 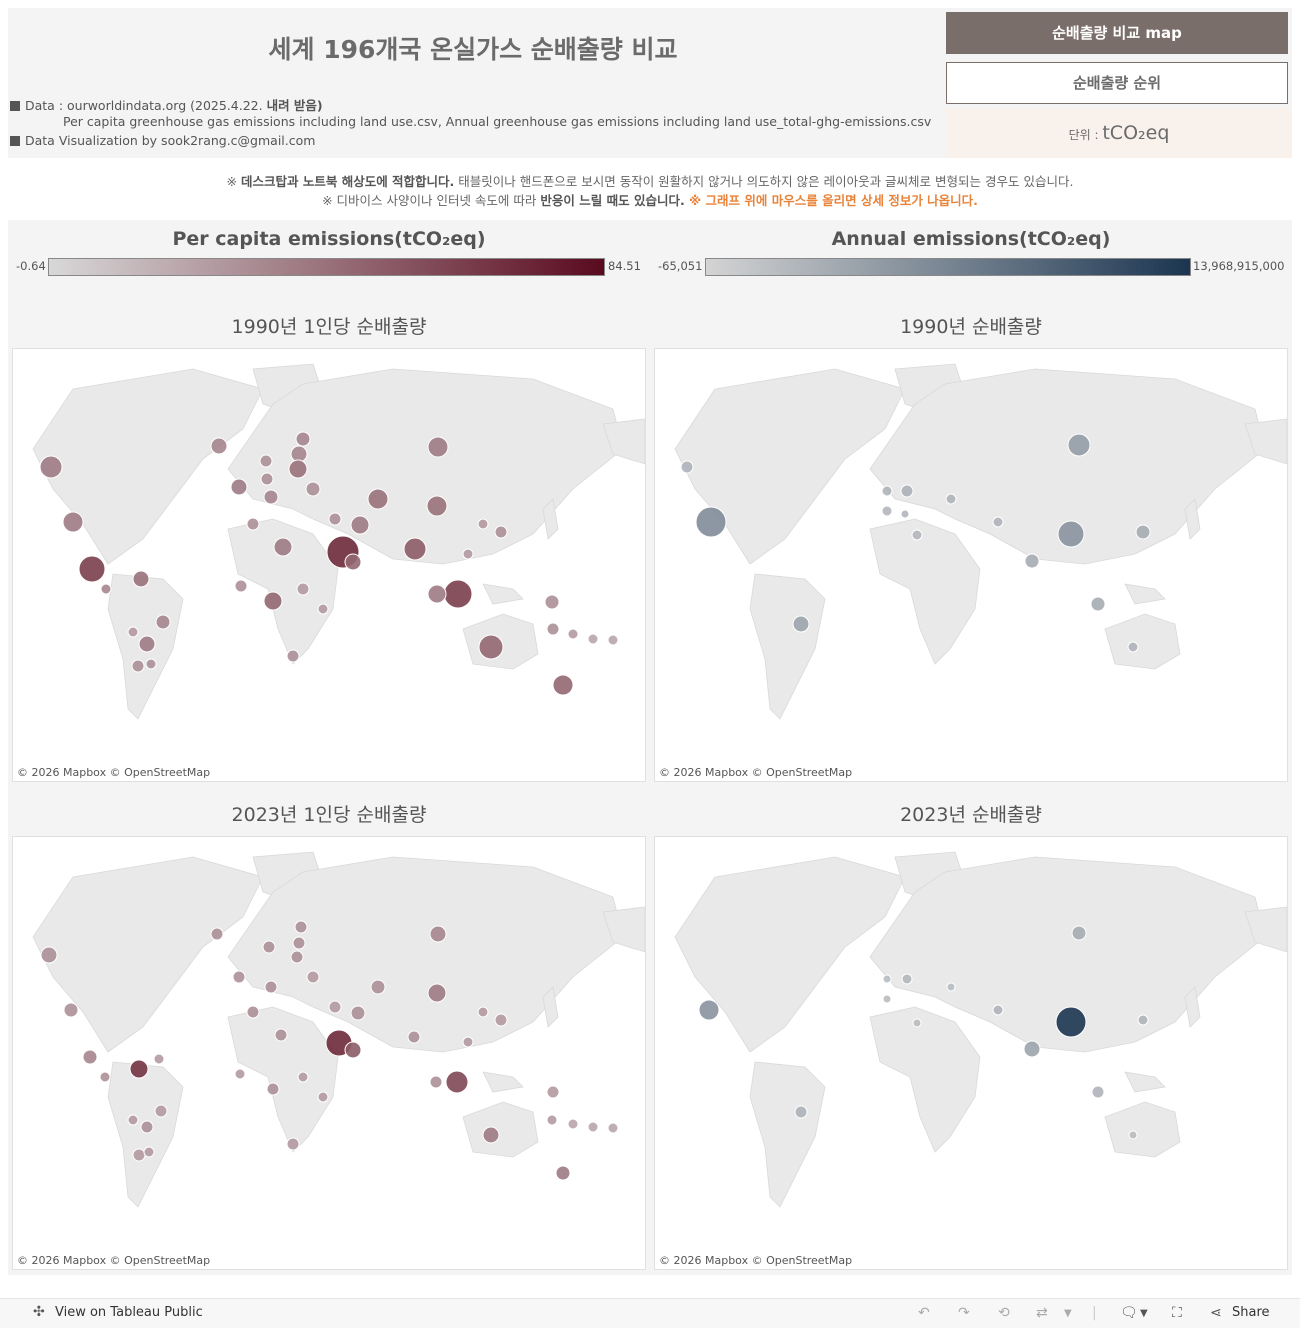 I want to click on refresh-icon: ⇄, so click(x=1042, y=1313).